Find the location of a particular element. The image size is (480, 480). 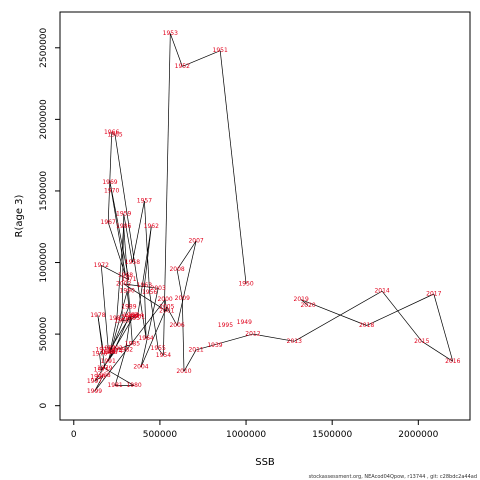

segment-2018-2019 is located at coordinates (334, 312).